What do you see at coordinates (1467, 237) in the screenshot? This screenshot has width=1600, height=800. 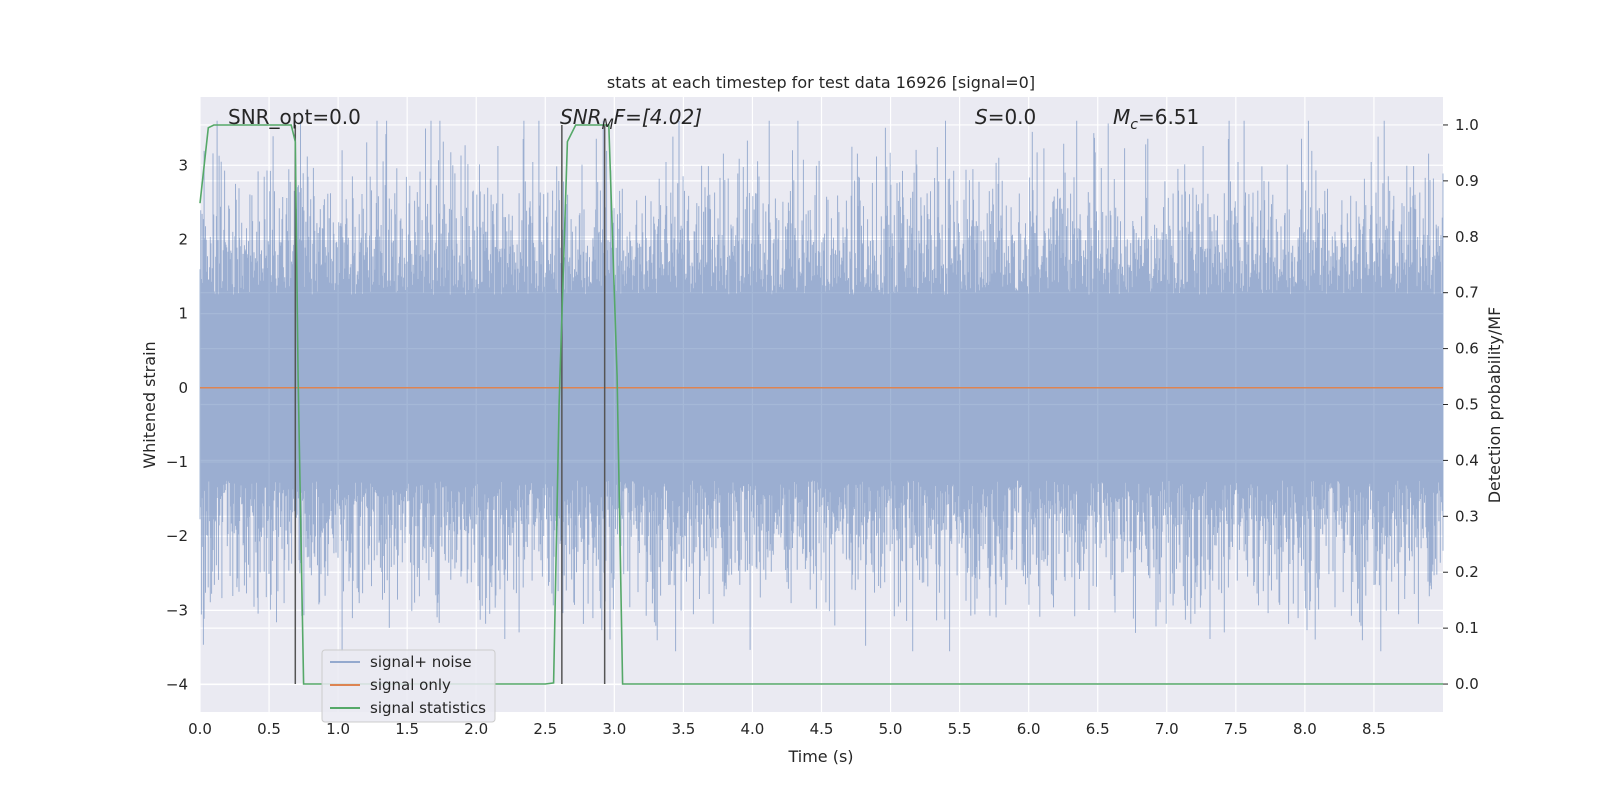 I see `y-right-tick-label: 0.8` at bounding box center [1467, 237].